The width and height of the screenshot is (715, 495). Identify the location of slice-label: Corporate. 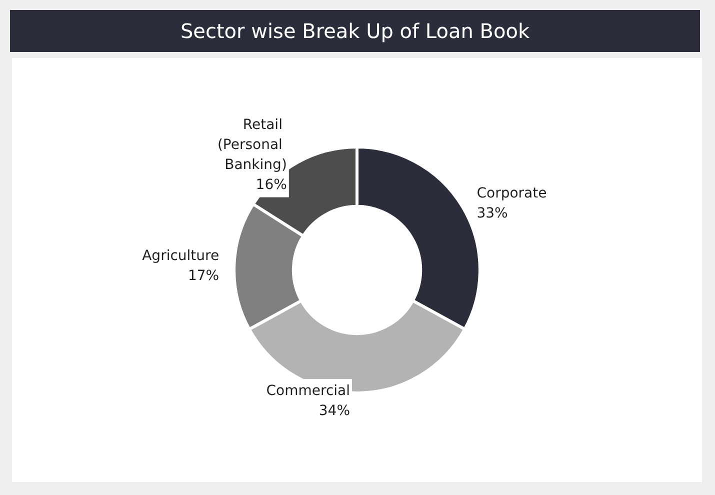
(511, 193).